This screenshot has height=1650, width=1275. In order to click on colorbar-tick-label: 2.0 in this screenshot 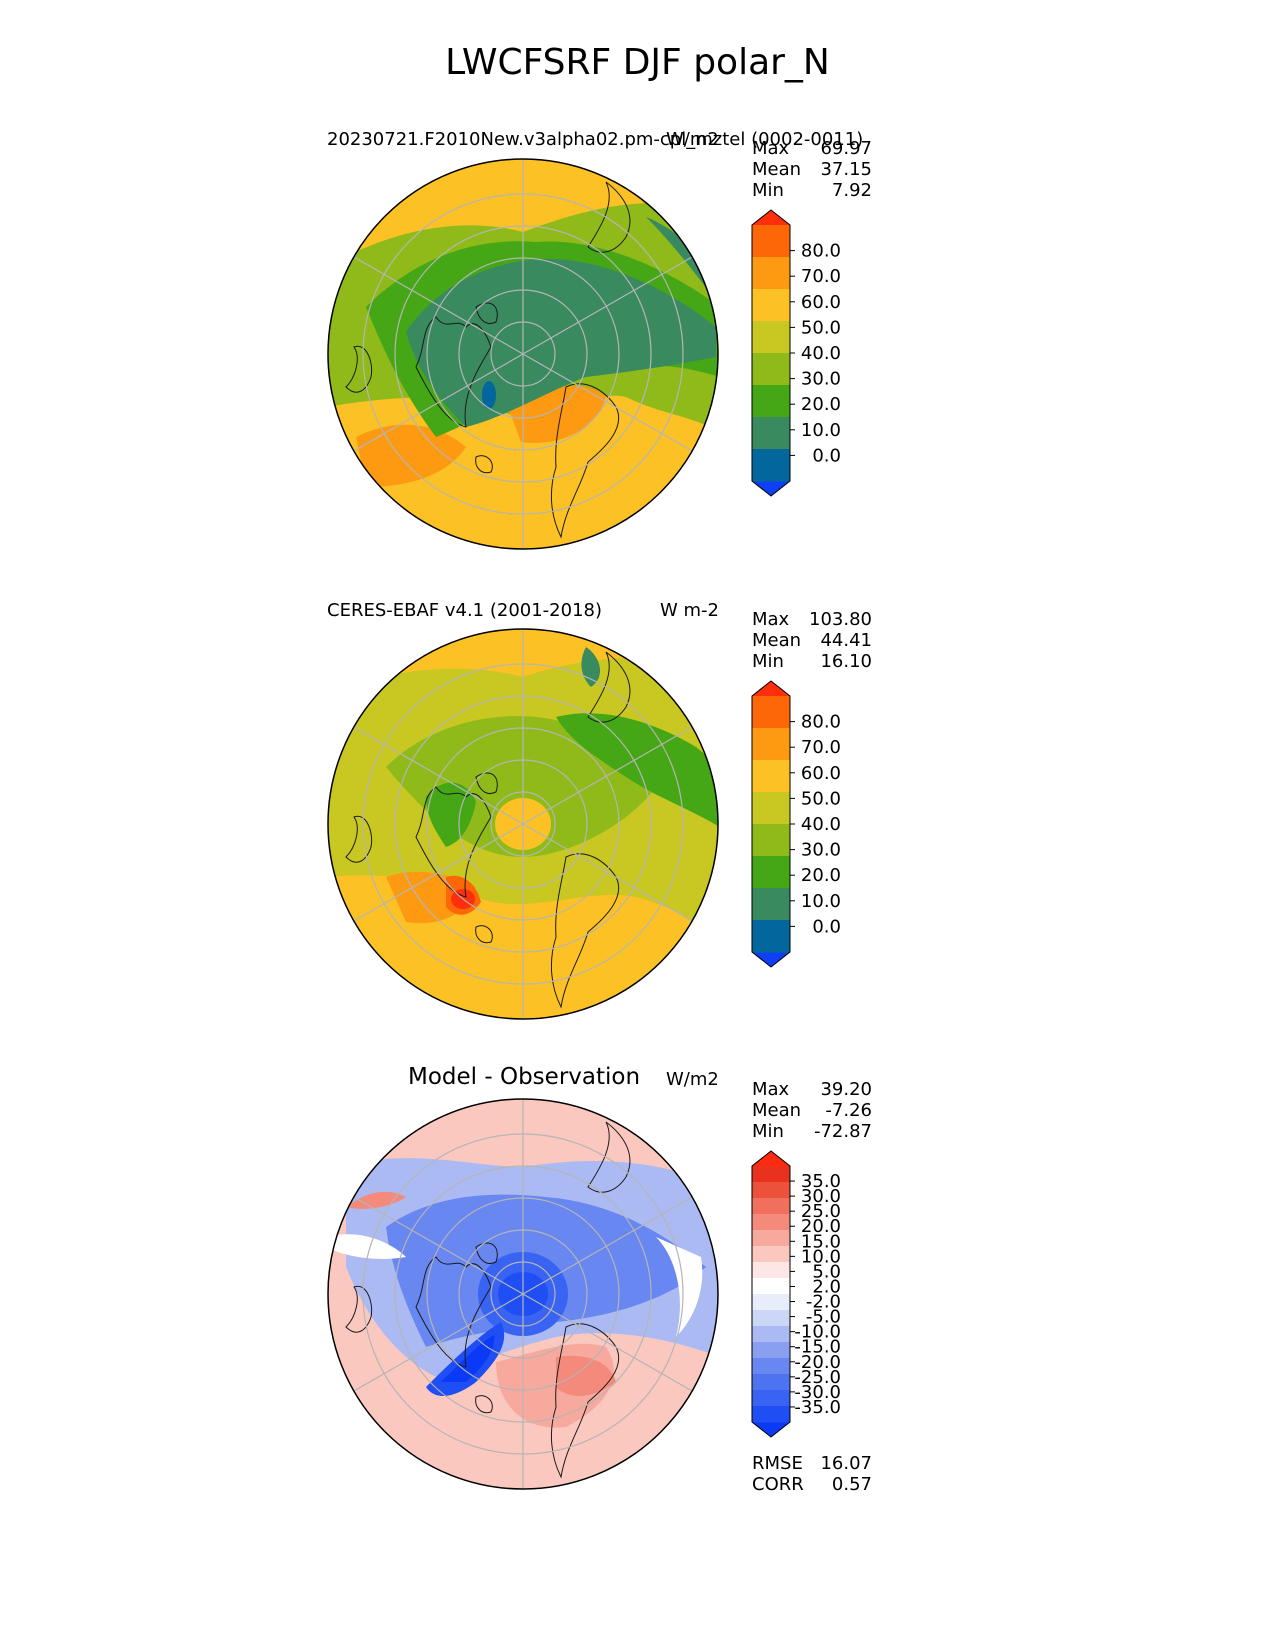, I will do `click(826, 1286)`.